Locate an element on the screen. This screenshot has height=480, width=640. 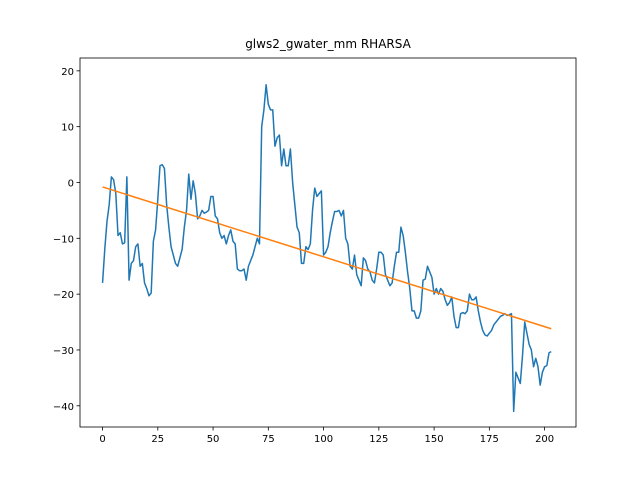
chart-title: glws2_gwater_mm RHARSA is located at coordinates (328, 44).